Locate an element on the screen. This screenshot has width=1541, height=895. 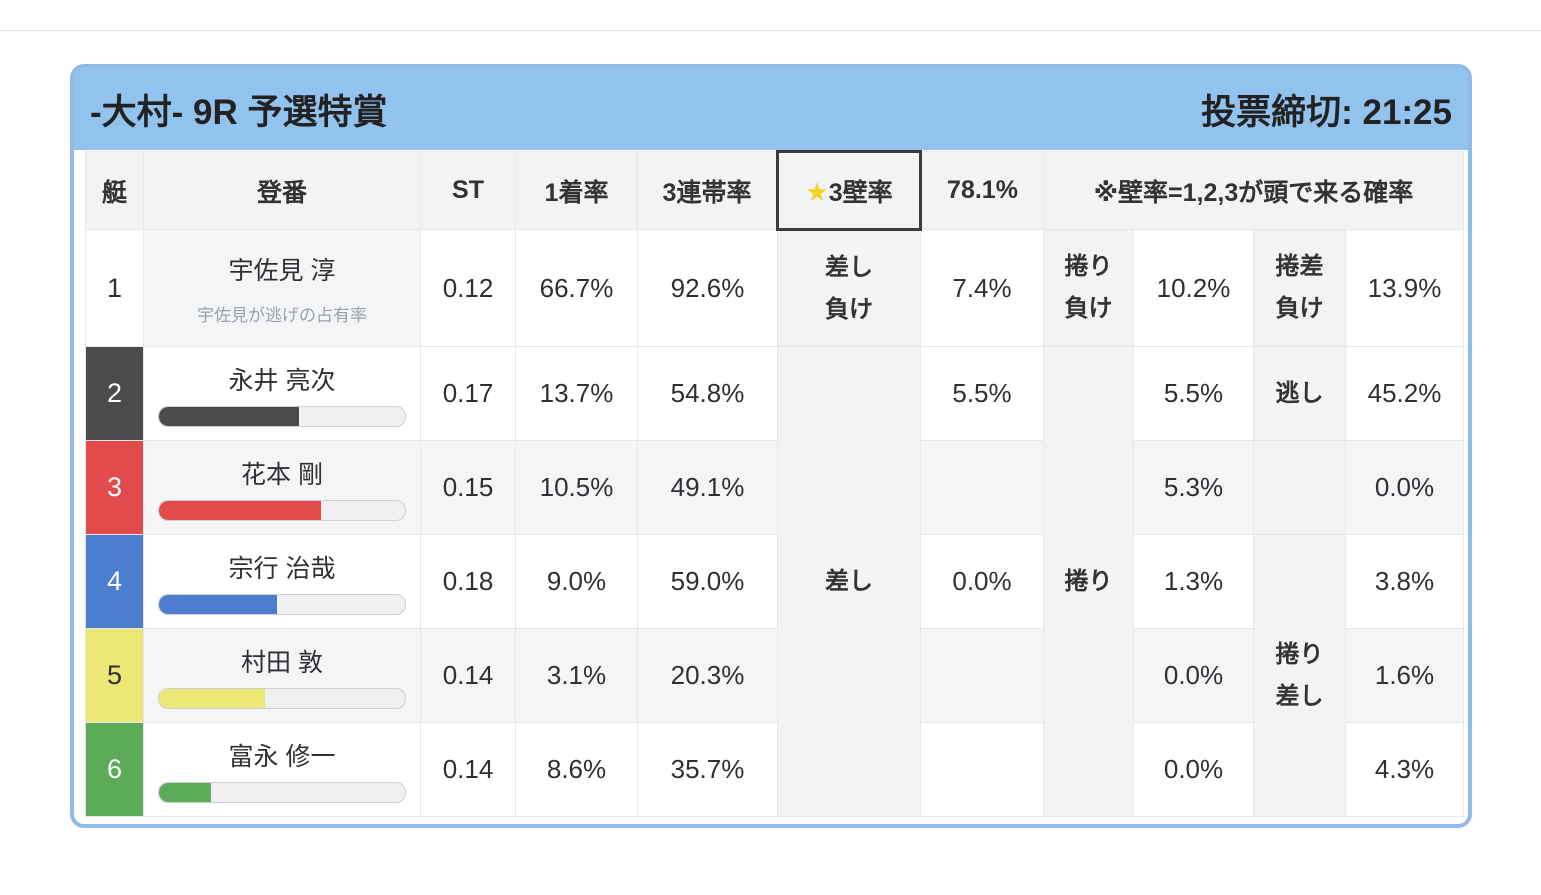
merged-label-makurizashi: 捲り 差し is located at coordinates (1299, 675).